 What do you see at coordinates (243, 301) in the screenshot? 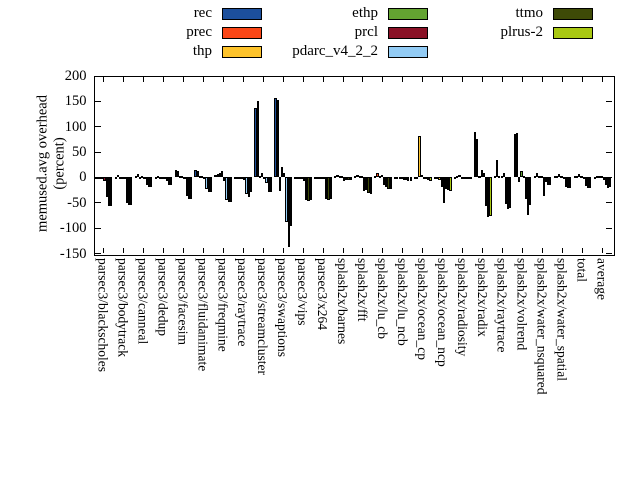
I see `x-tick-label: parsec3/raytrace` at bounding box center [243, 301].